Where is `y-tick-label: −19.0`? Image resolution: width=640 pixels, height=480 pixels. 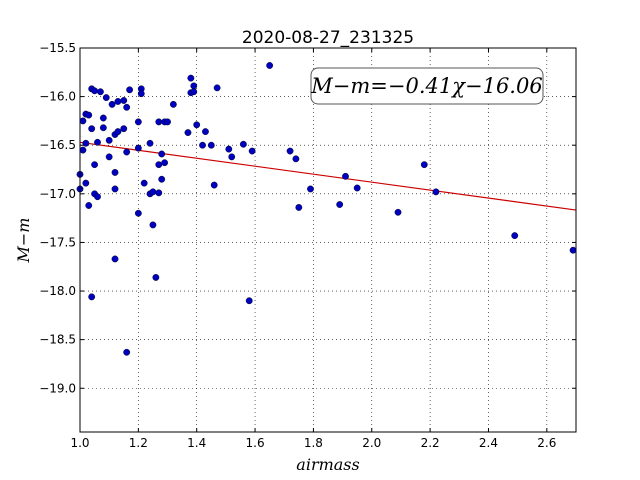 y-tick-label: −19.0 is located at coordinates (57, 388).